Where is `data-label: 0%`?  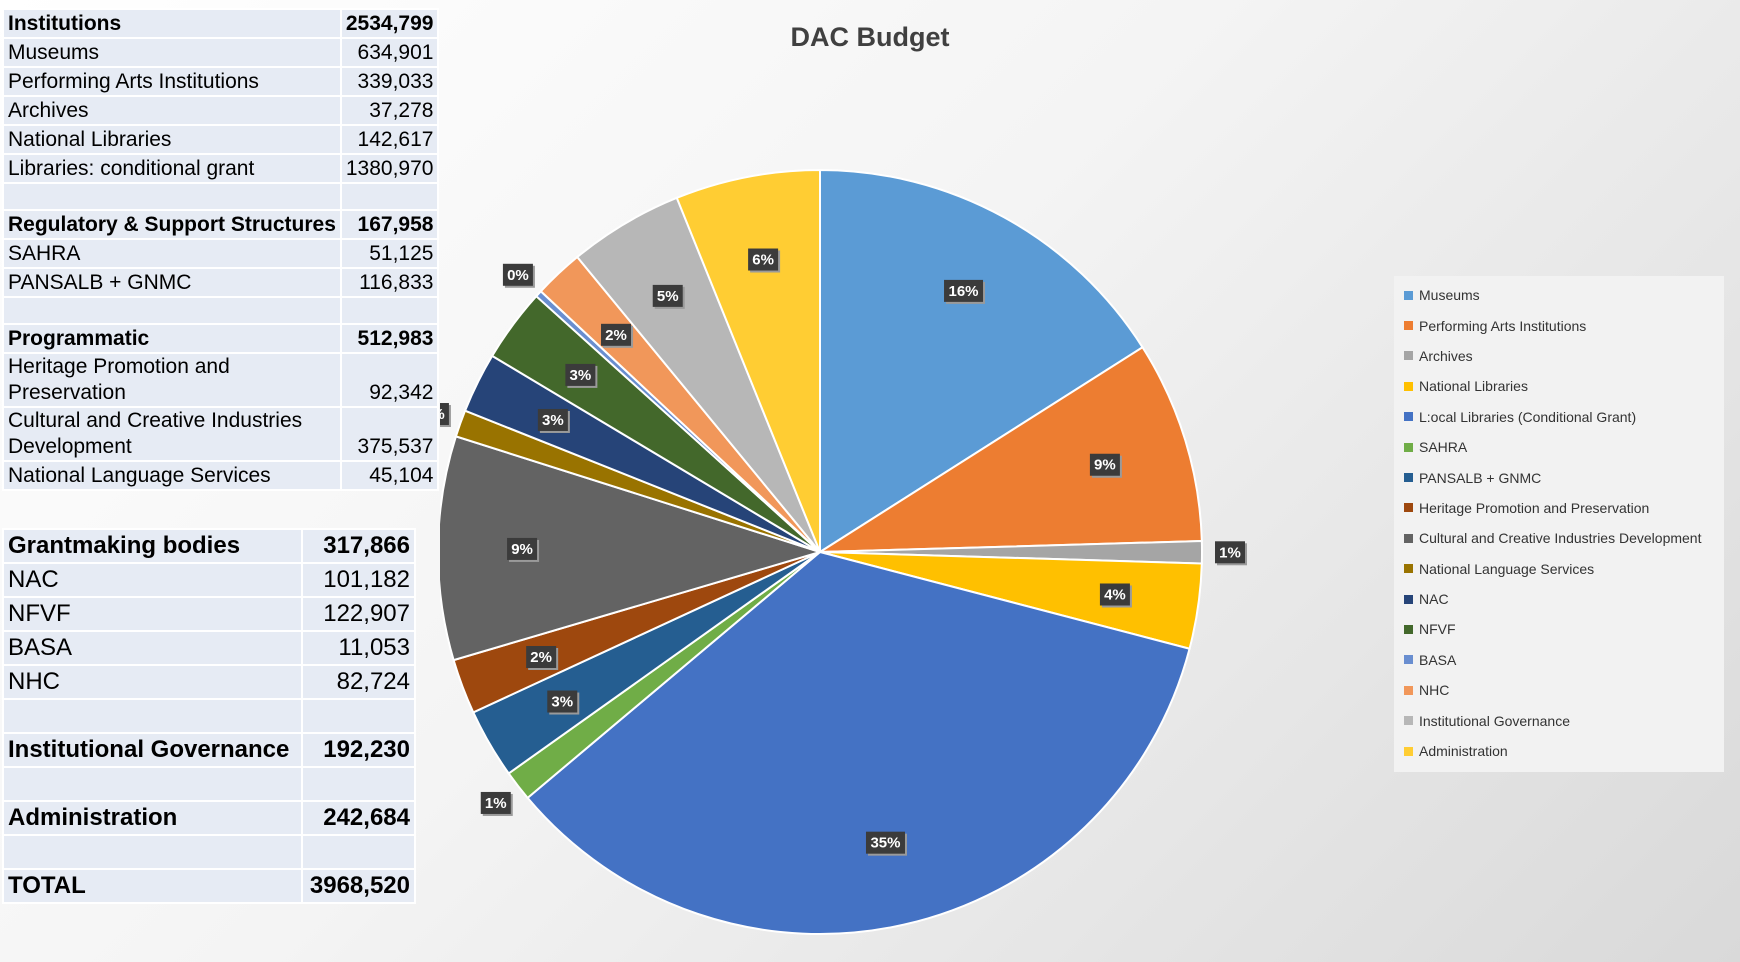 data-label: 0% is located at coordinates (518, 275).